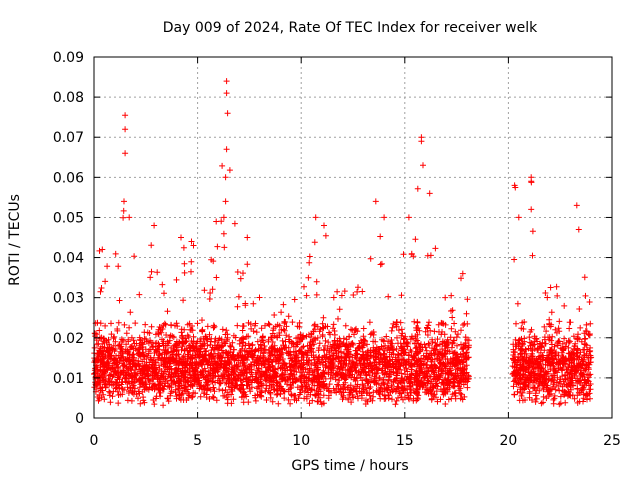 The width and height of the screenshot is (640, 480). Describe the element at coordinates (301, 441) in the screenshot. I see `x-tick-label: 10` at that location.